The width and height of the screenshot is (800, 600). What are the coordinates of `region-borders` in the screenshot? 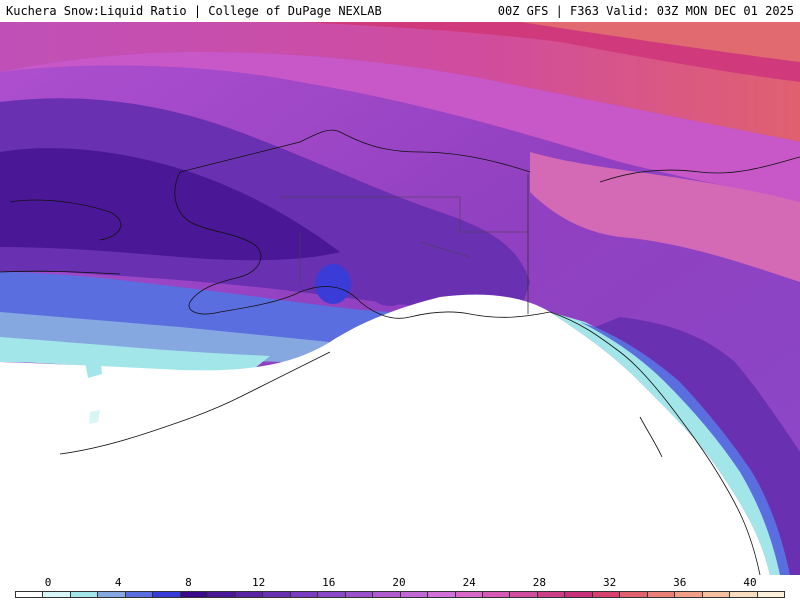 It's located at (404, 239).